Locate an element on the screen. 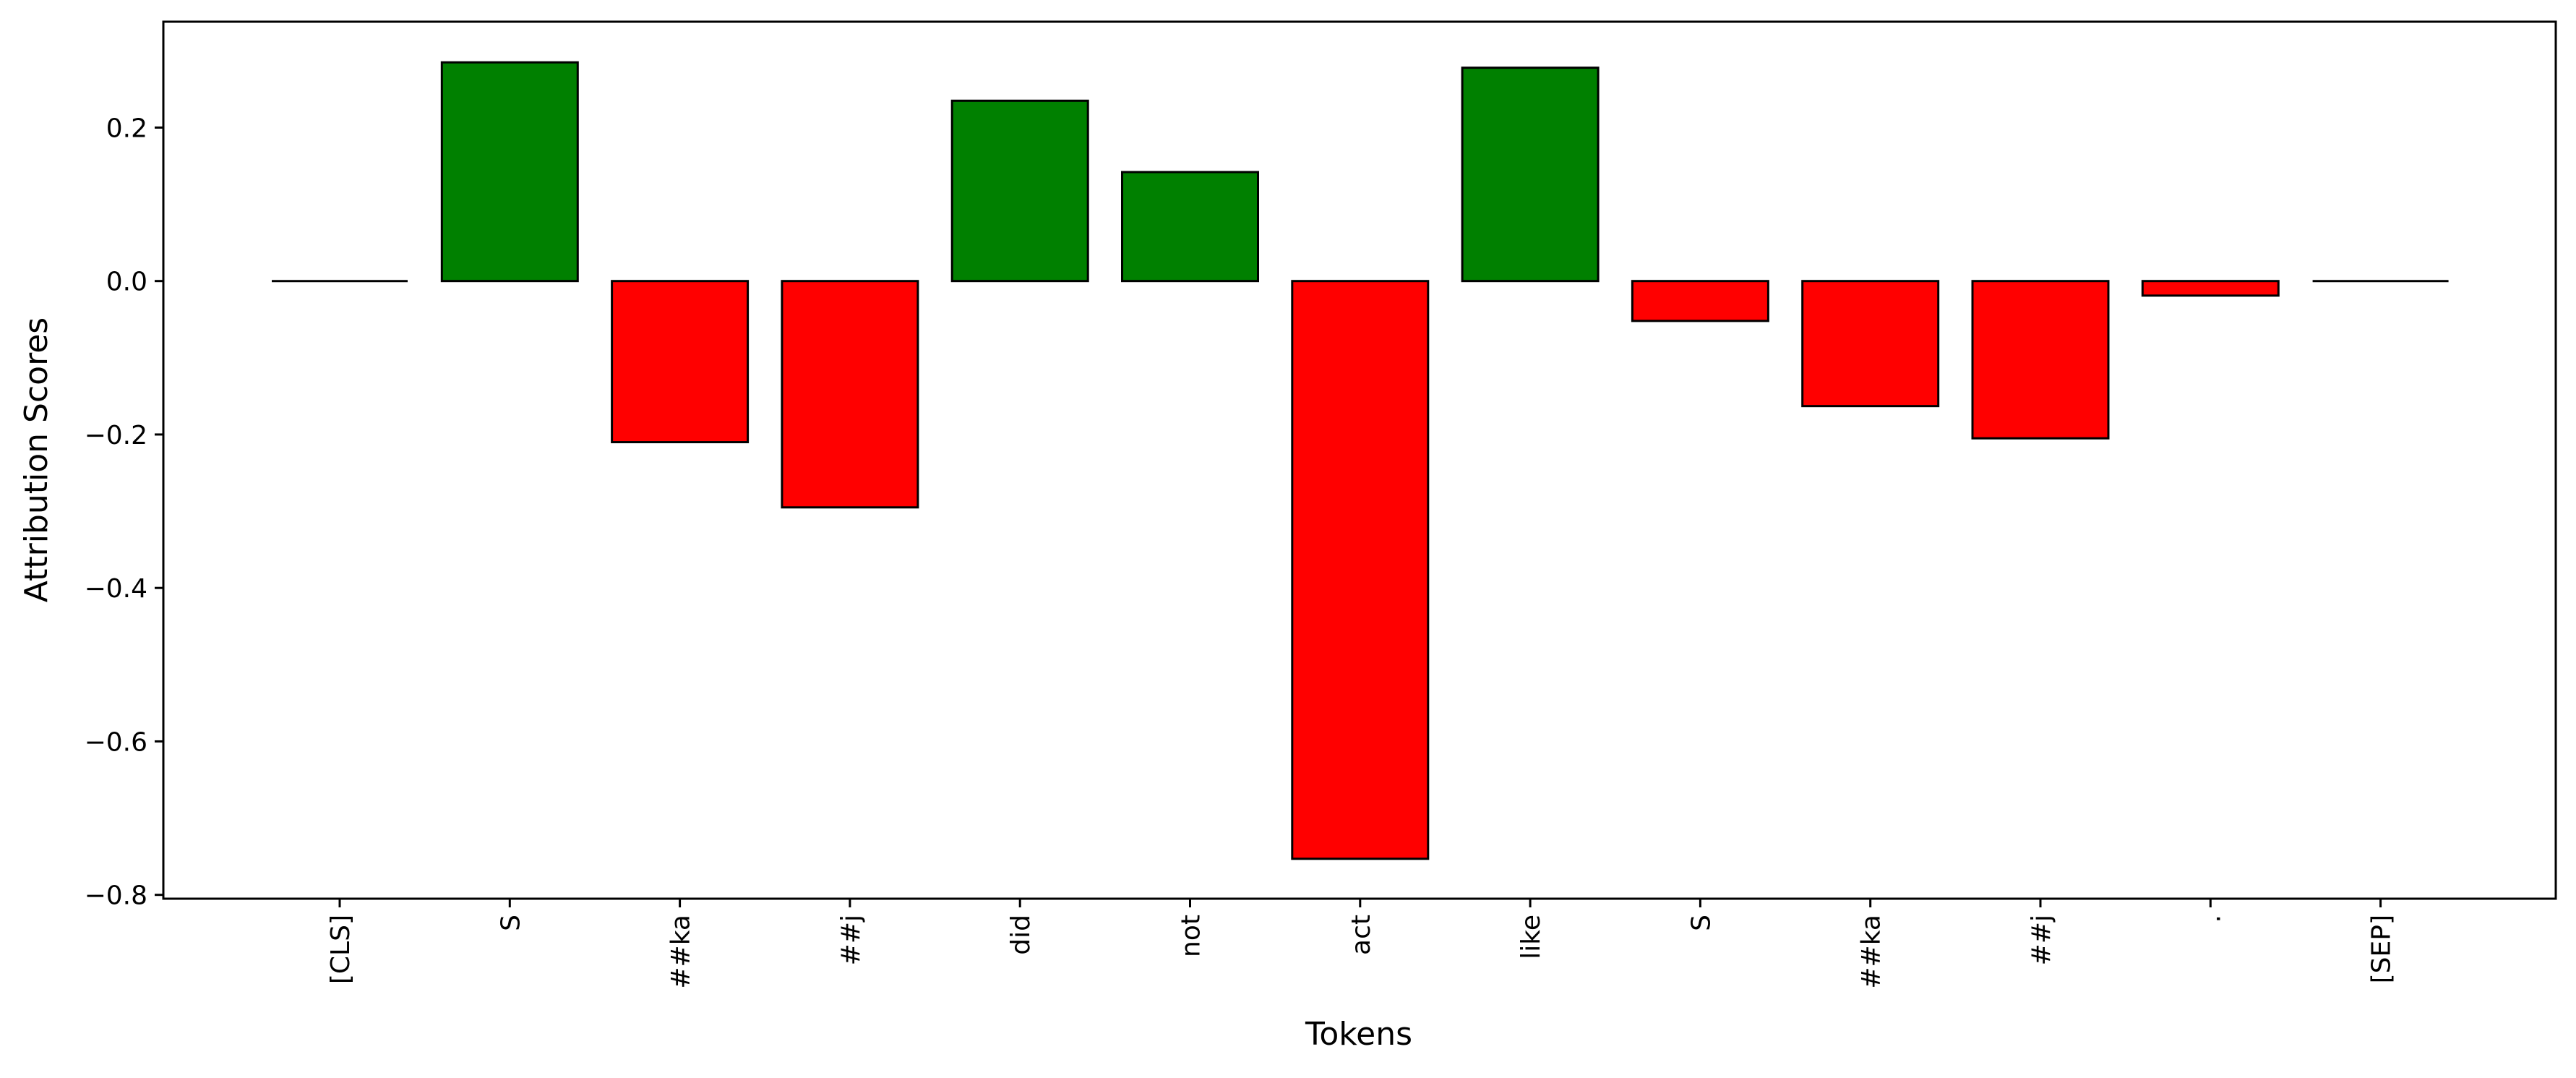 The image size is (2576, 1078). y-axis: 0.2 0.0 −0.2 −0.4 −0.6 −0.8 is located at coordinates (124, 512).